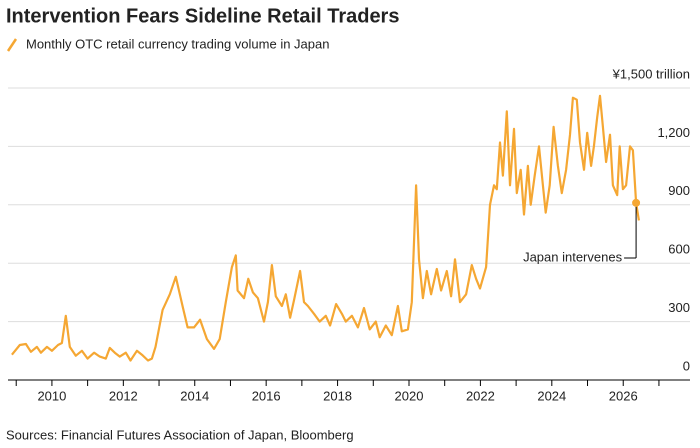 The image size is (700, 448). Describe the element at coordinates (673, 132) in the screenshot. I see `y-tick-label: 1,200` at that location.